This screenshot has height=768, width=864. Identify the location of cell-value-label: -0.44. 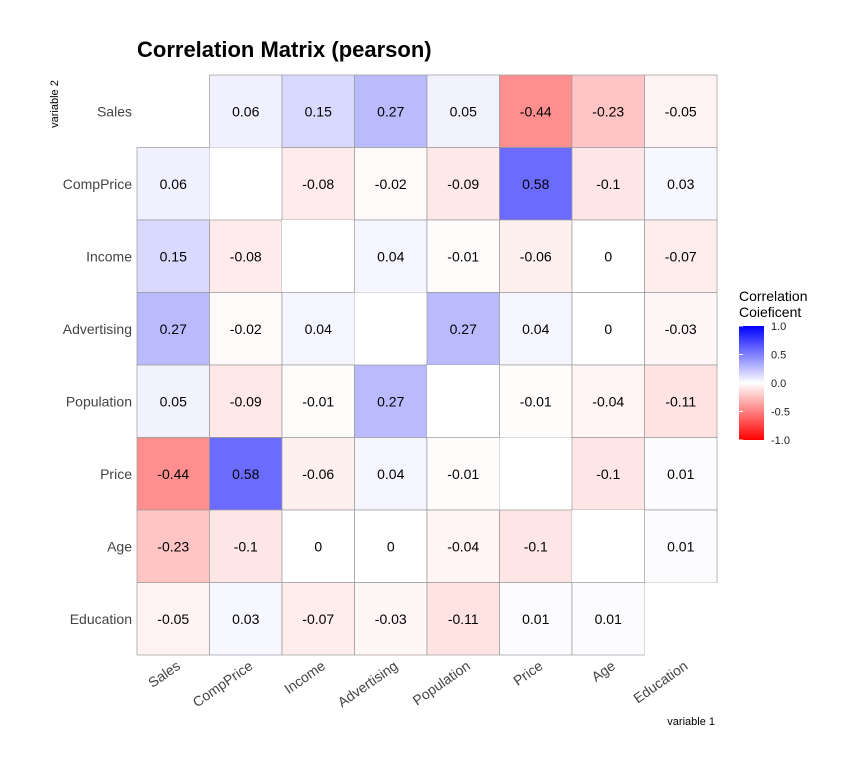
(173, 474).